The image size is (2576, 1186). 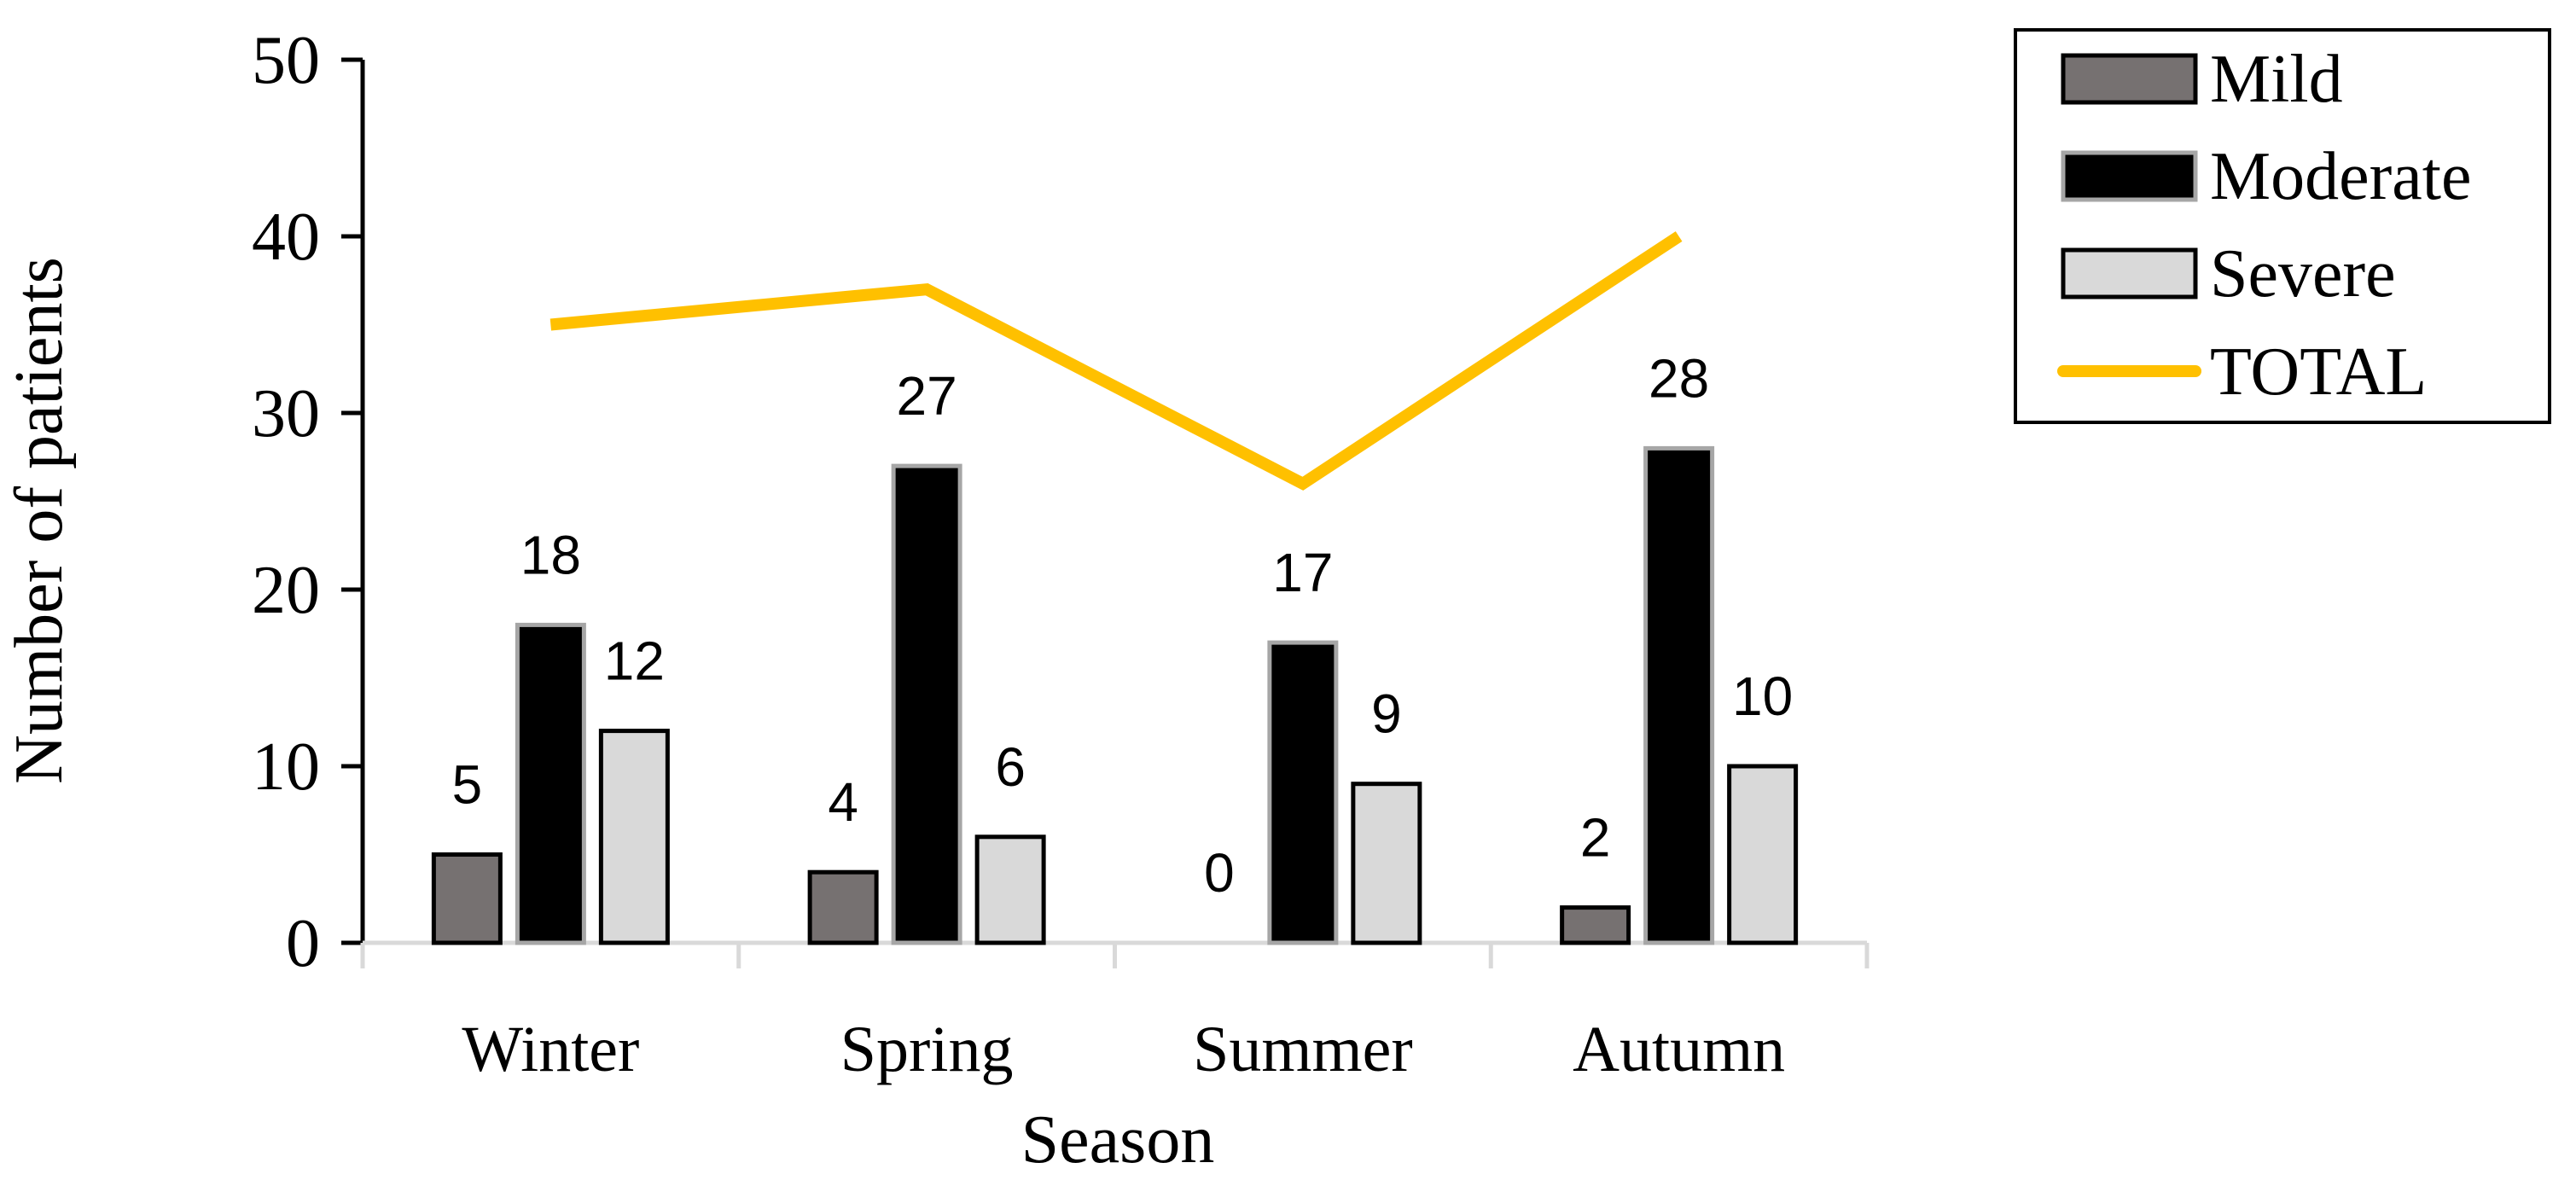 I want to click on x-tick-label: Autumn, so click(x=1679, y=1049).